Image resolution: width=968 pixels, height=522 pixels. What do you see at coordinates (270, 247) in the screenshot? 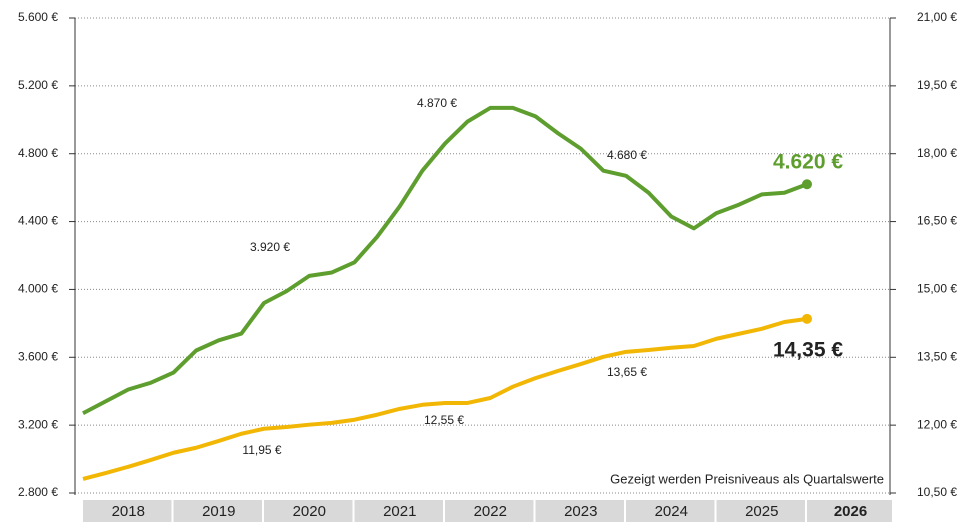
I see `annotation: 3.920 €` at bounding box center [270, 247].